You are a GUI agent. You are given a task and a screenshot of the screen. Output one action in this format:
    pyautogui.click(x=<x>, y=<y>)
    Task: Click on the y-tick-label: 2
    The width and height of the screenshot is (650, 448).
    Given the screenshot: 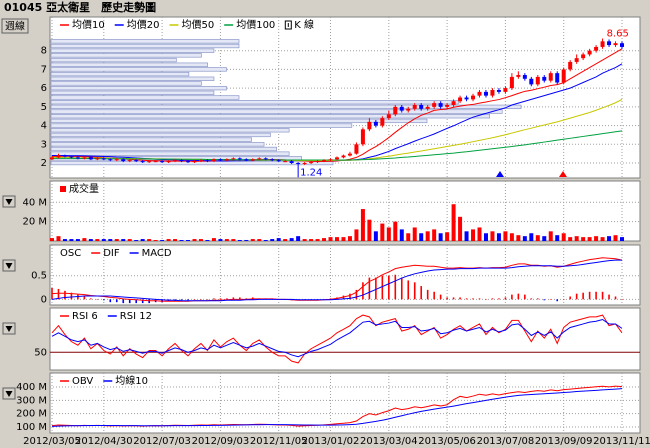 What is the action you would take?
    pyautogui.click(x=44, y=163)
    